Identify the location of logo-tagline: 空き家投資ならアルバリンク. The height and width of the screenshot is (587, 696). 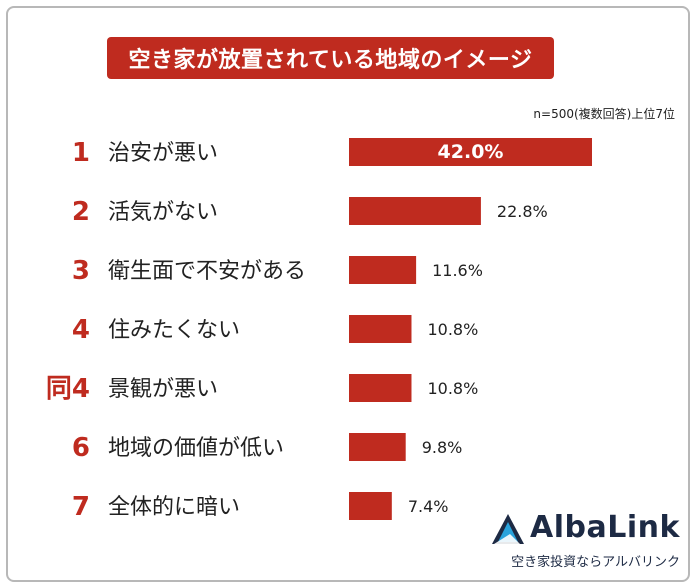
(595, 562).